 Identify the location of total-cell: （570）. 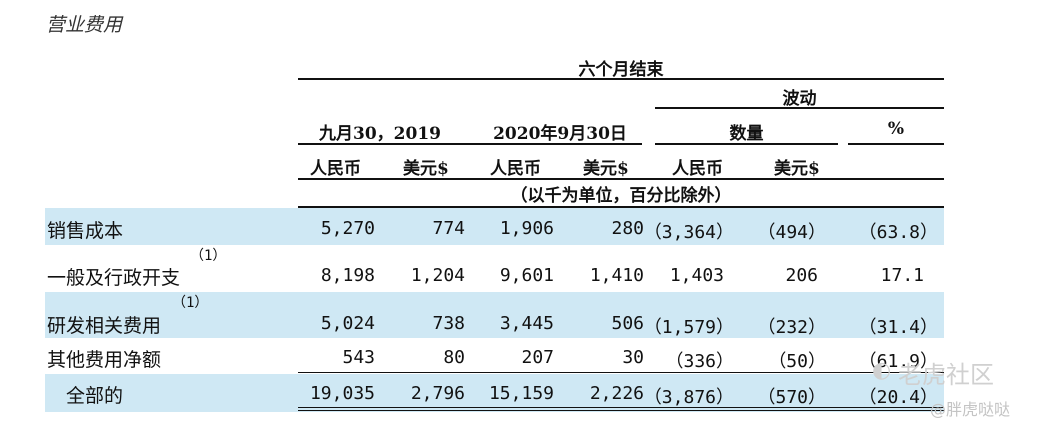
(791, 397).